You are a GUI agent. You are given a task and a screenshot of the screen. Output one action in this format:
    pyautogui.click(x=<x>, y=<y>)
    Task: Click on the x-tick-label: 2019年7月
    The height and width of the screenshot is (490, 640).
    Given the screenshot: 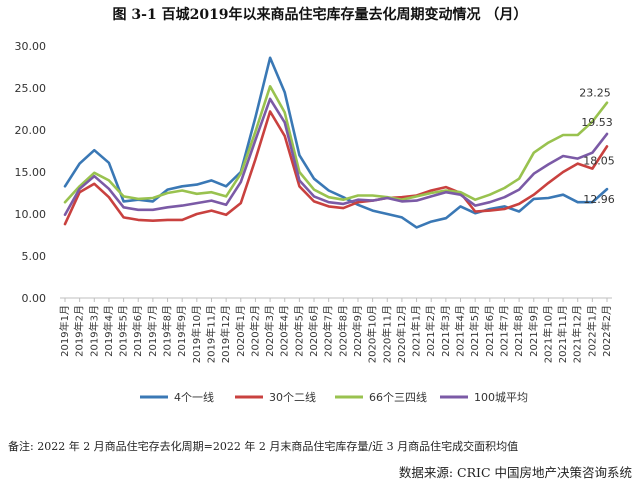 What is the action you would take?
    pyautogui.click(x=152, y=331)
    